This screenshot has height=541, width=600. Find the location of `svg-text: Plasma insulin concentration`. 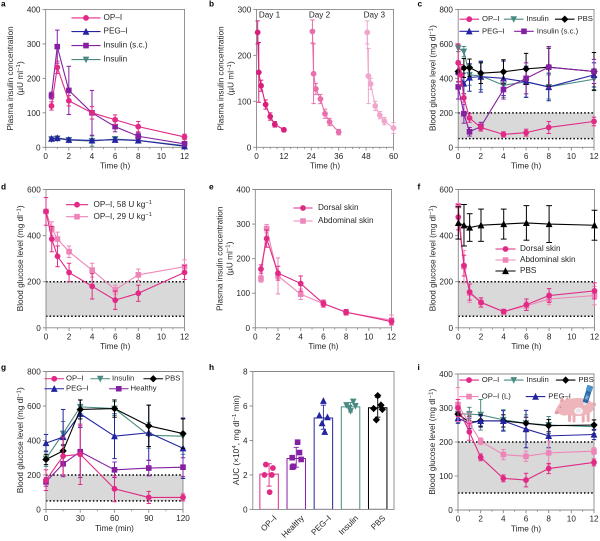

svg-text: Plasma insulin concentration is located at coordinates (220, 258).